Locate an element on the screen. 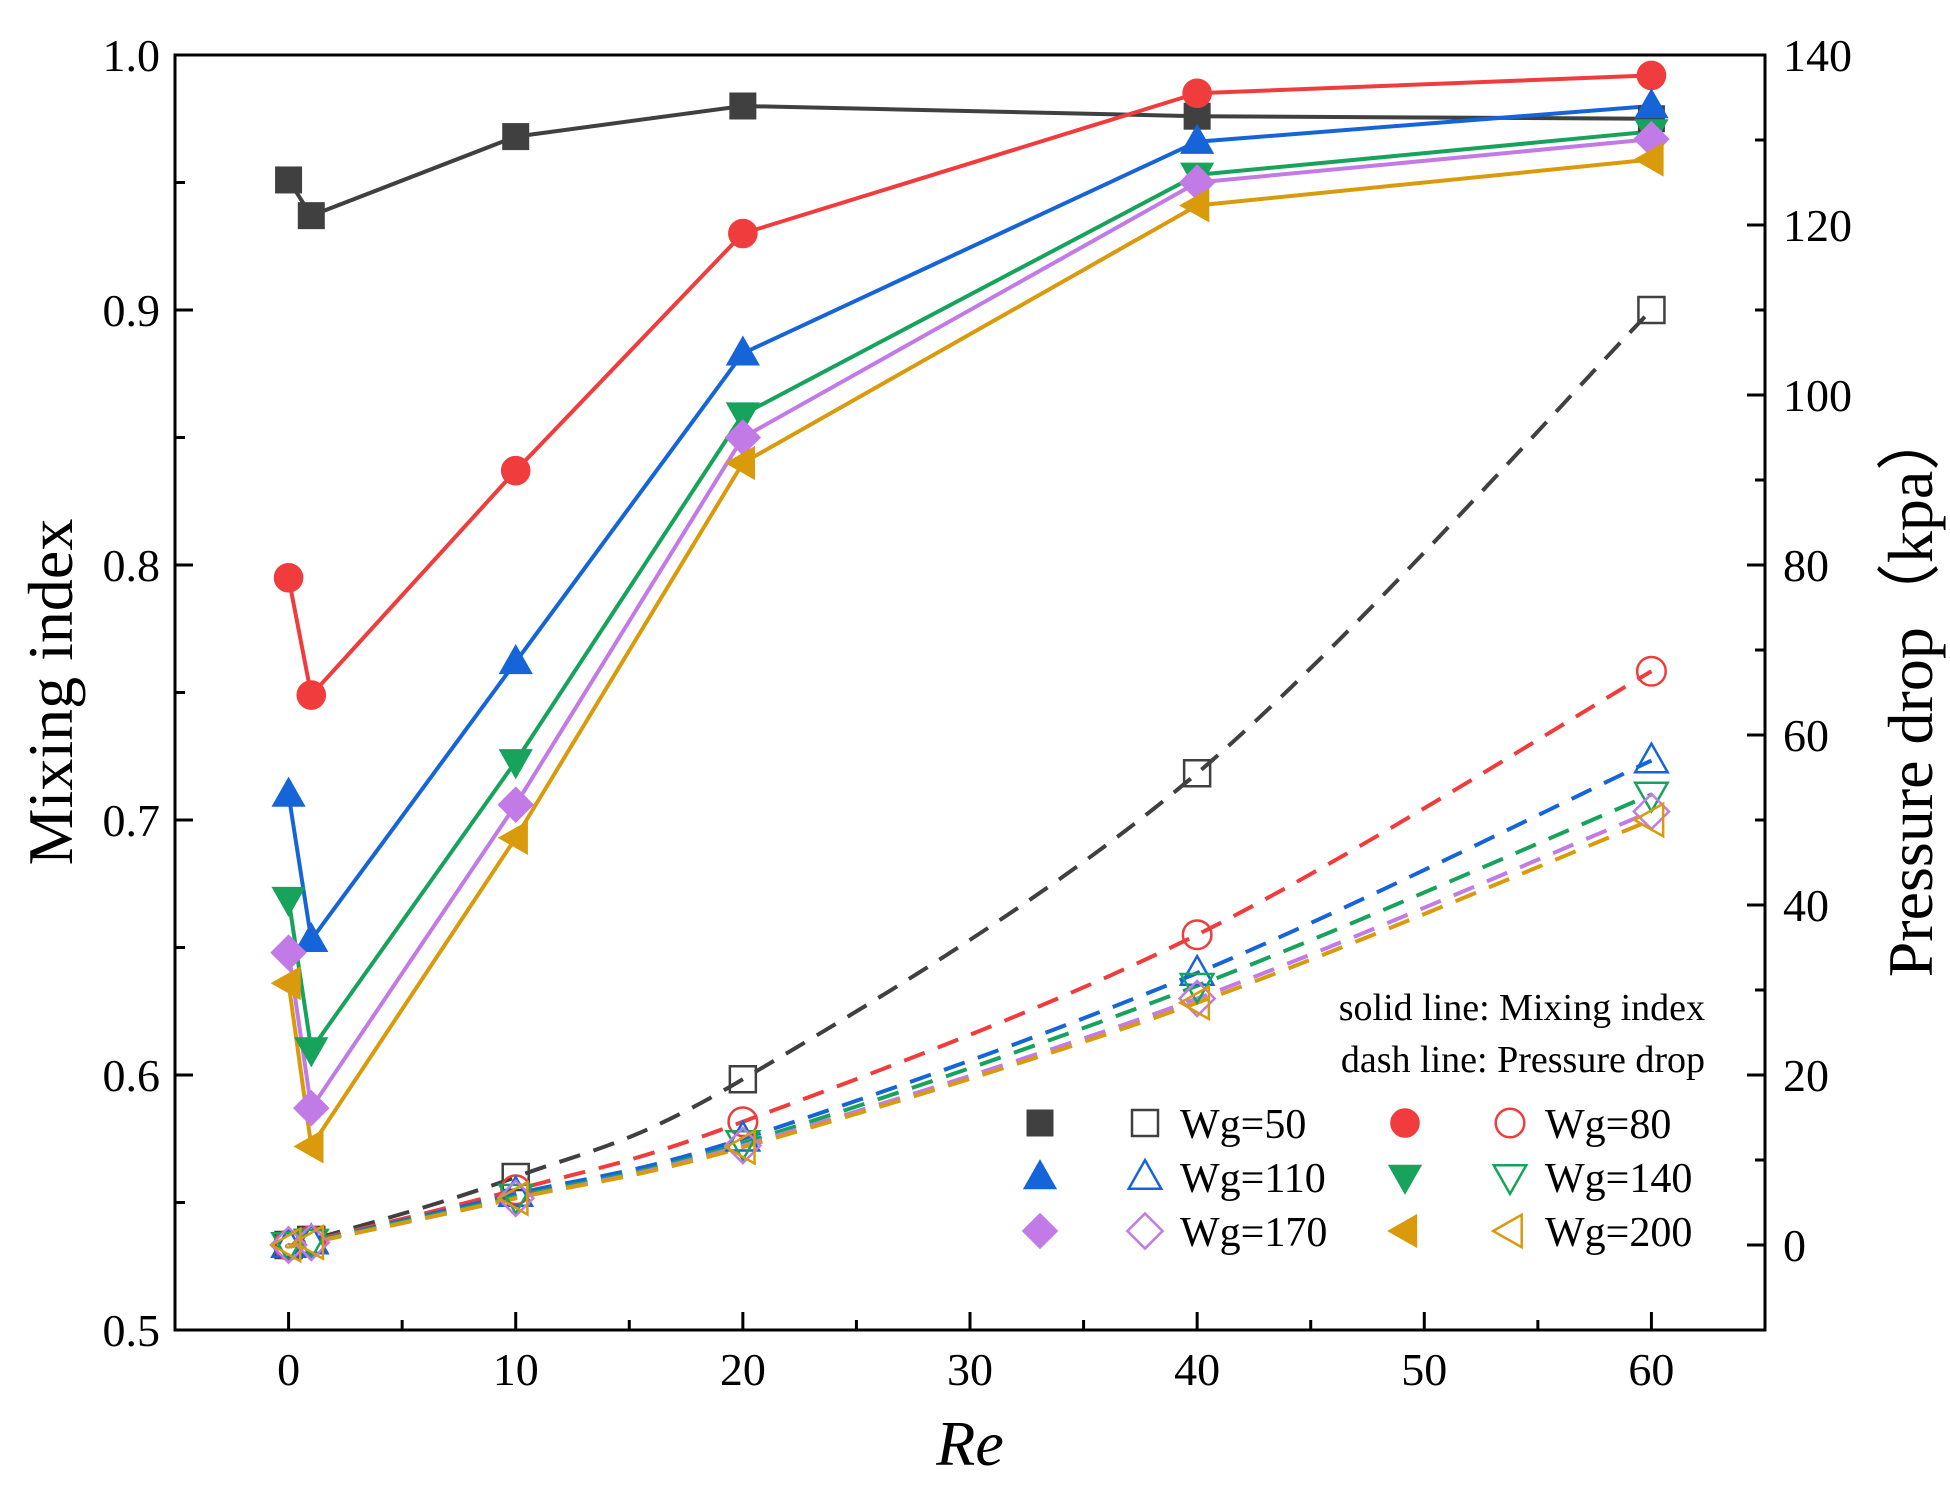 The height and width of the screenshot is (1503, 1950). y2-tick-label: 0 is located at coordinates (1794, 1245).